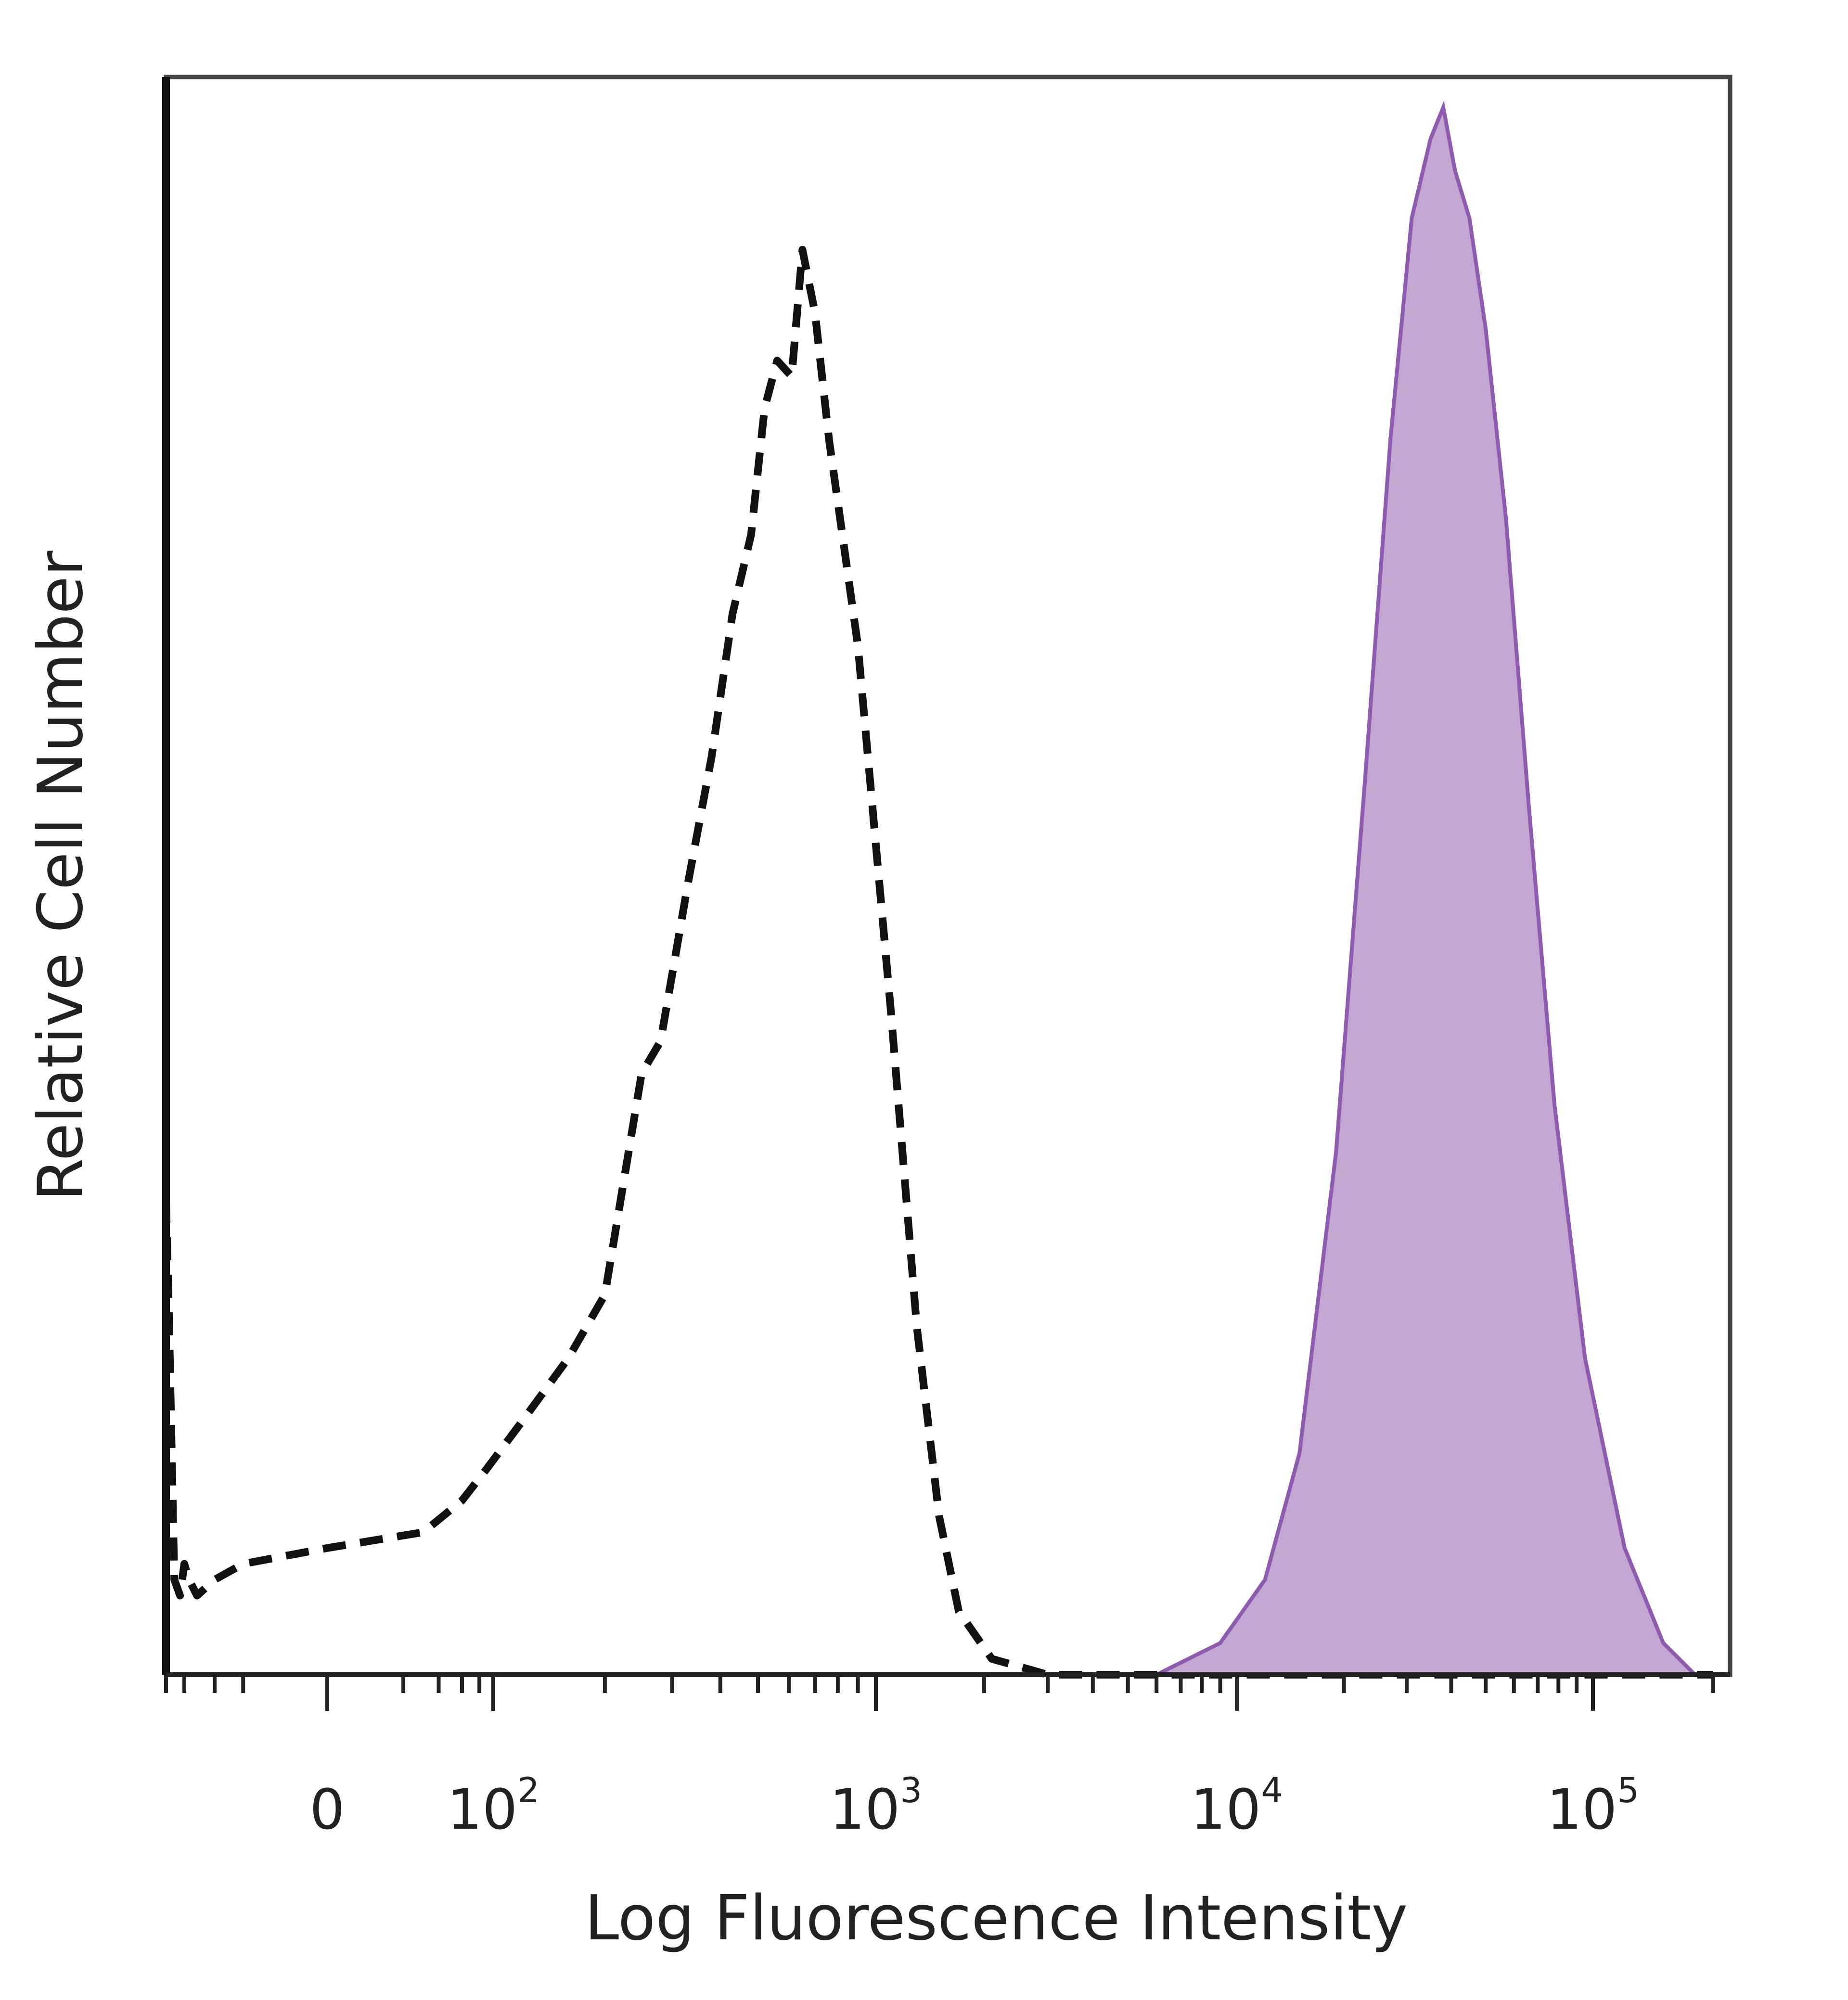 This screenshot has height=2000, width=1848. What do you see at coordinates (61, 876) in the screenshot?
I see `y-axis-title: Relative Cell Number` at bounding box center [61, 876].